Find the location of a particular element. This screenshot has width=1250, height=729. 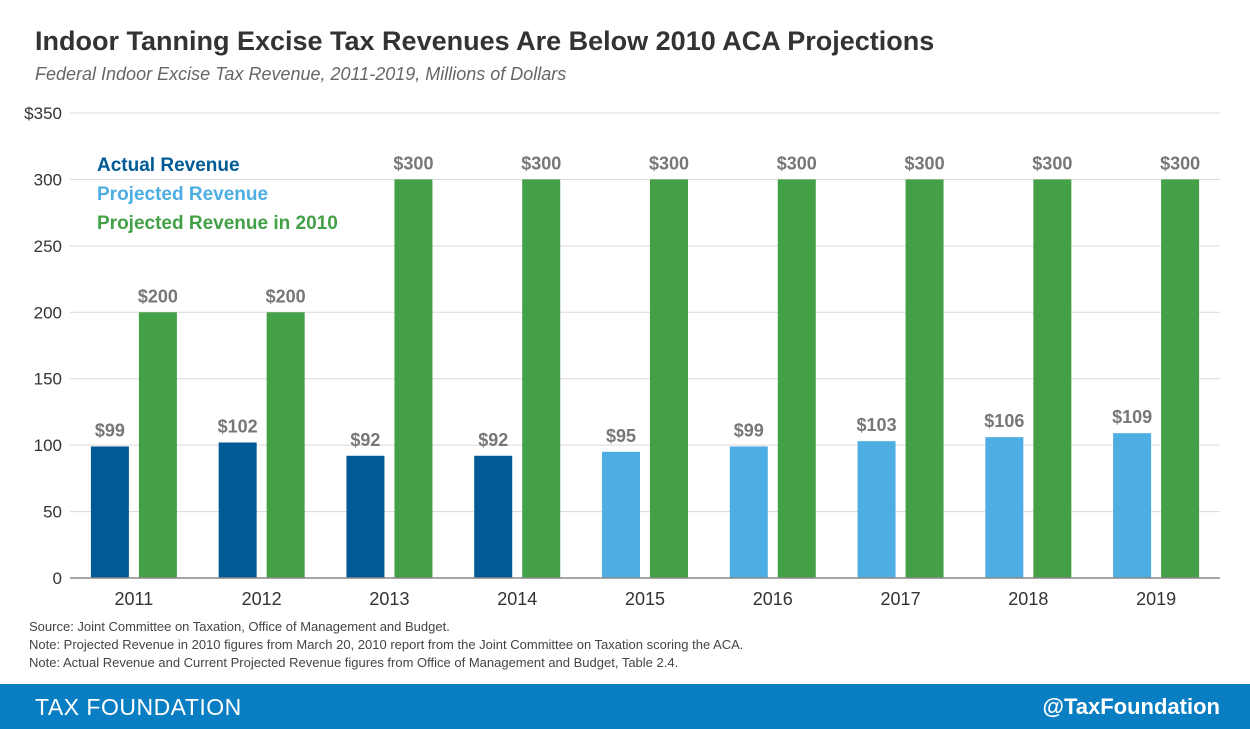

bar-projected-2018 is located at coordinates (1004, 507).